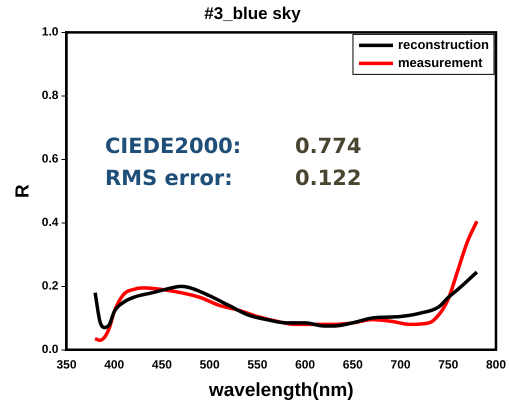  What do you see at coordinates (114, 364) in the screenshot?
I see `x-tick-label: 400` at bounding box center [114, 364].